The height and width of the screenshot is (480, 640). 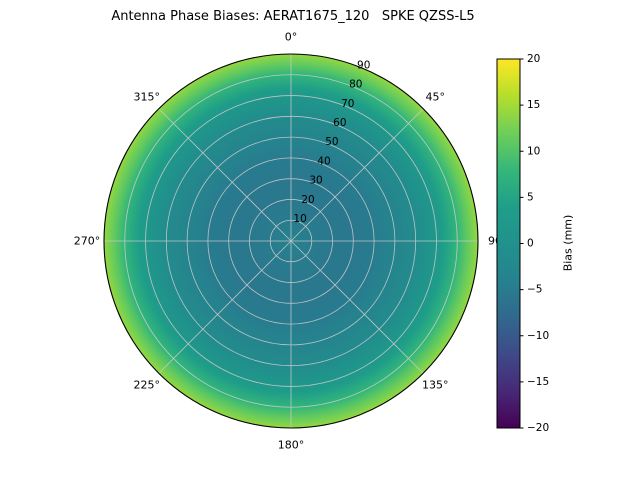 What do you see at coordinates (291, 37) in the screenshot?
I see `svg-text: 0°` at bounding box center [291, 37].